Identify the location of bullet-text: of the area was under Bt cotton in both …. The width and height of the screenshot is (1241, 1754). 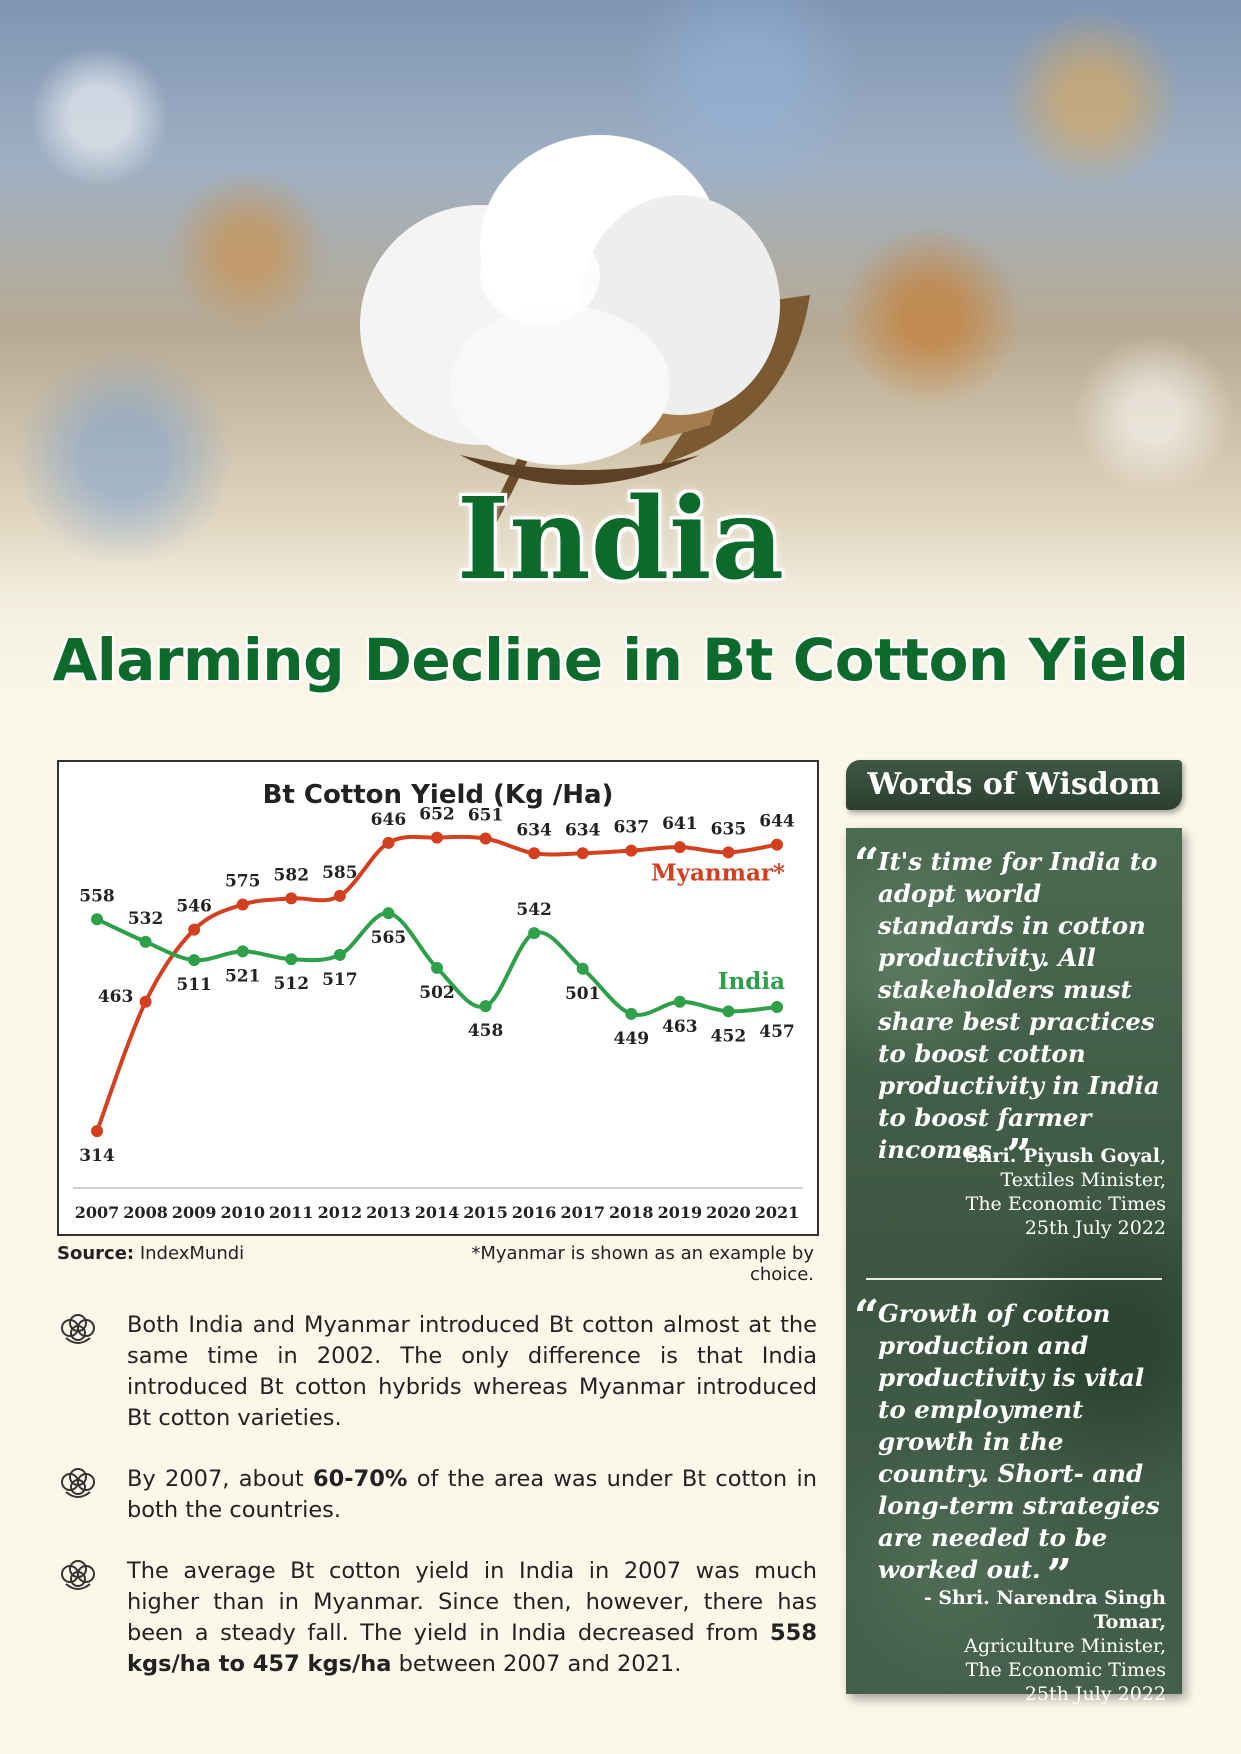
(472, 1494).